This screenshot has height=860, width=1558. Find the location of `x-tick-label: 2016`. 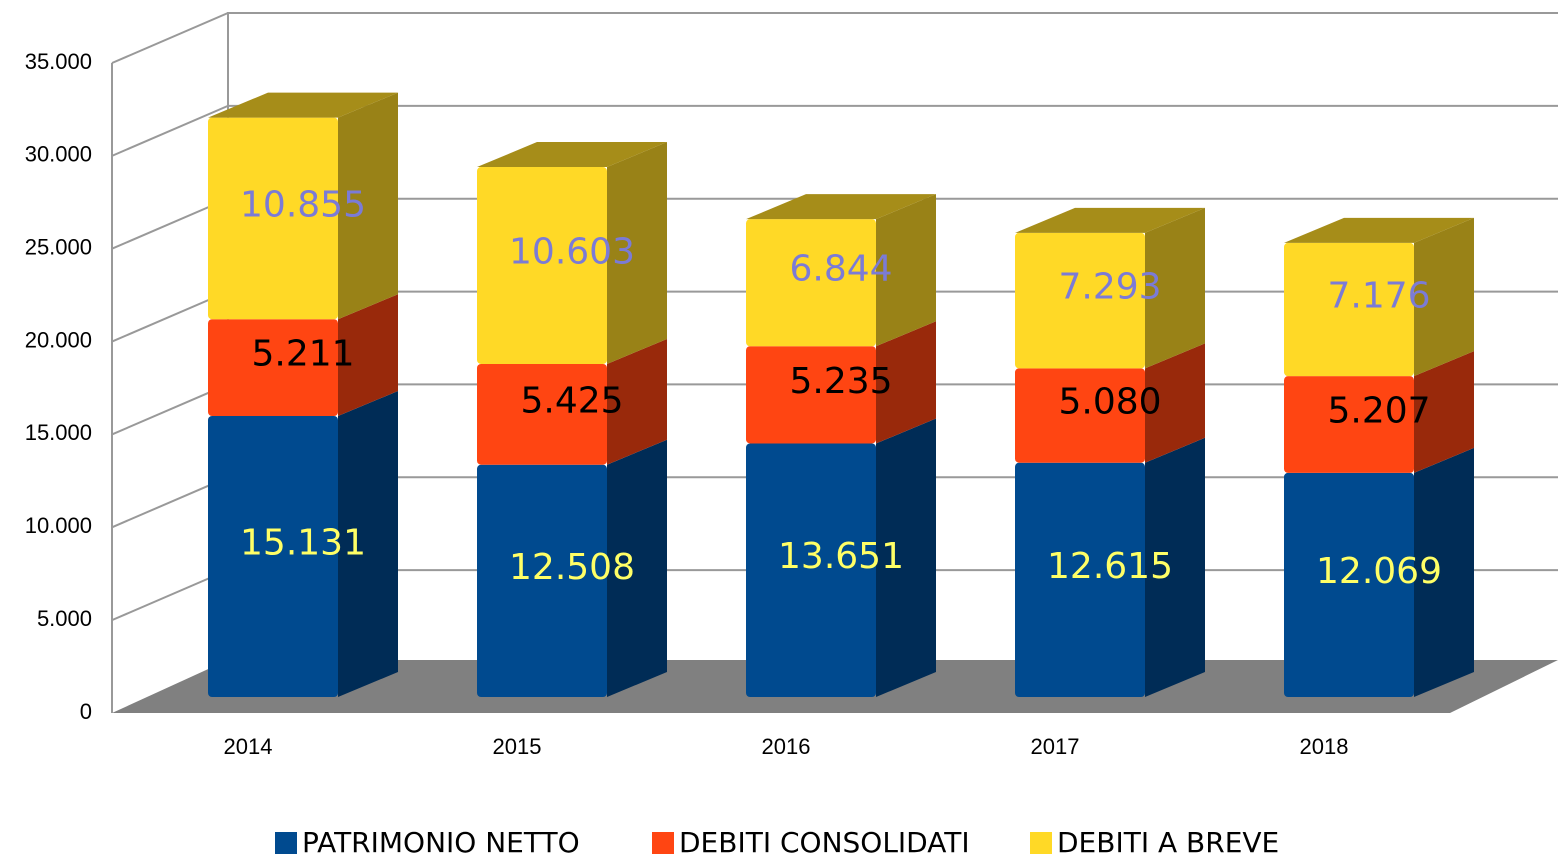

x-tick-label: 2016 is located at coordinates (786, 746).